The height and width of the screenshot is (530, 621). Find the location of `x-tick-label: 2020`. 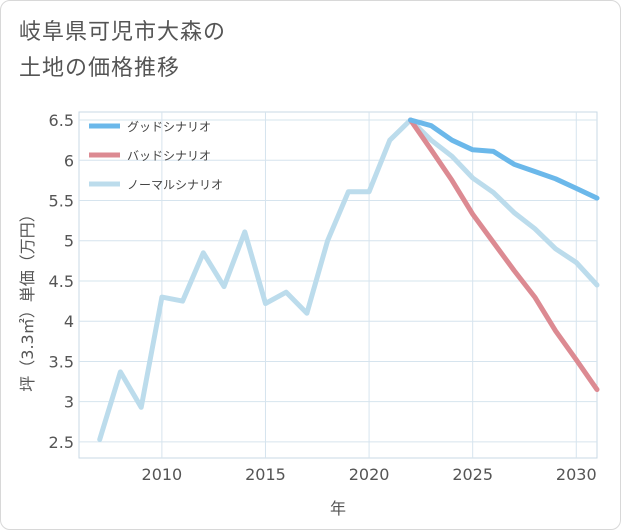

x-tick-label: 2020 is located at coordinates (369, 474).